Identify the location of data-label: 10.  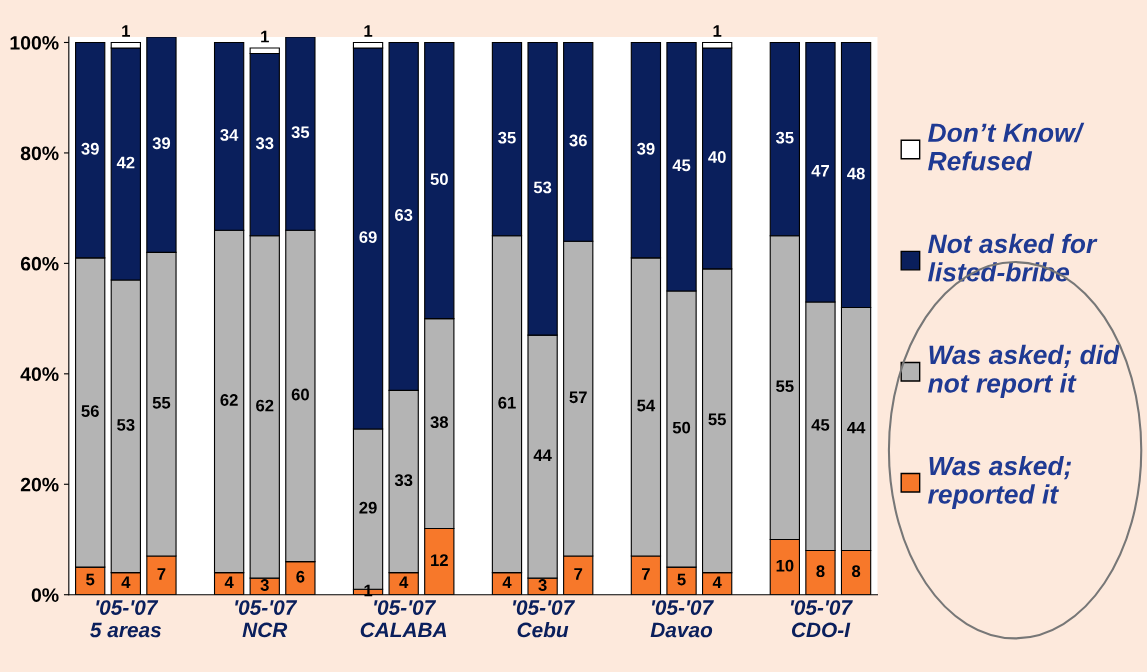
(785, 565).